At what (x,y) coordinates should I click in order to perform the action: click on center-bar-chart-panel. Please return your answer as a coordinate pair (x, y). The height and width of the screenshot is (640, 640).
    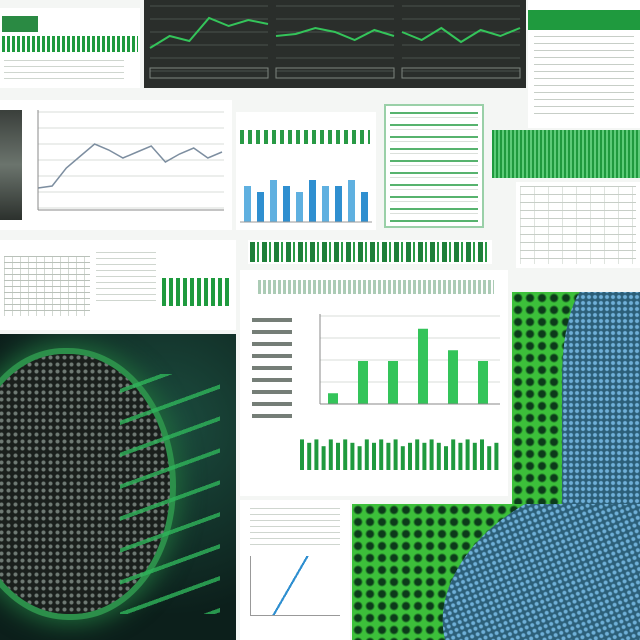
    Looking at the image, I should click on (374, 383).